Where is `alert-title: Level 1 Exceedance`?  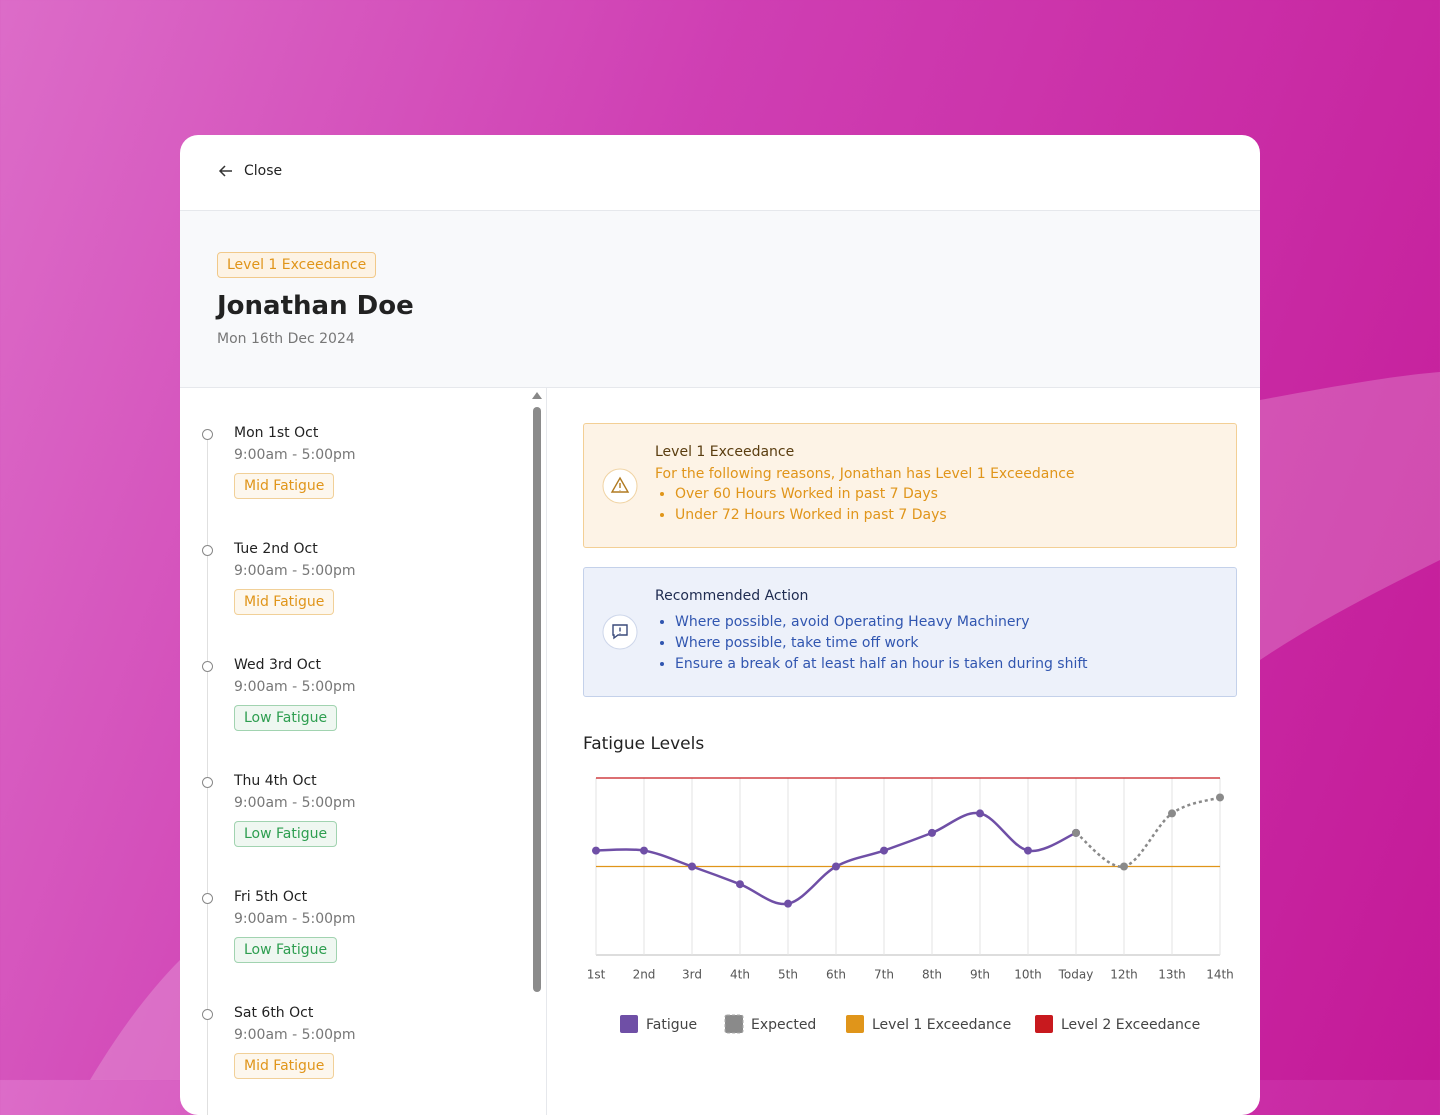
alert-title: Level 1 Exceedance is located at coordinates (725, 452).